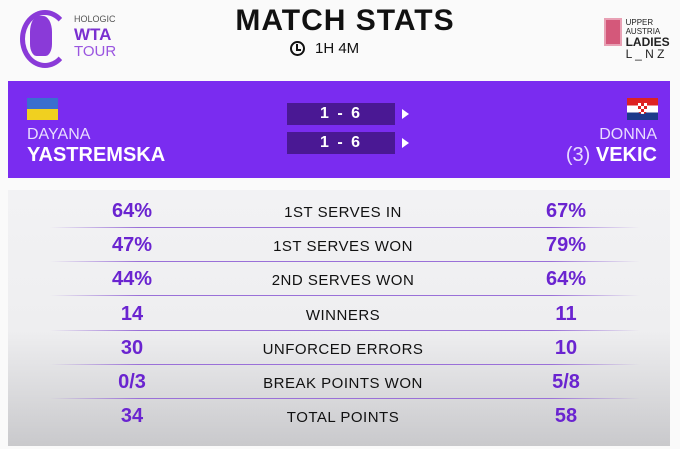 This screenshot has height=449, width=680. I want to click on right-value: 5/8, so click(566, 382).